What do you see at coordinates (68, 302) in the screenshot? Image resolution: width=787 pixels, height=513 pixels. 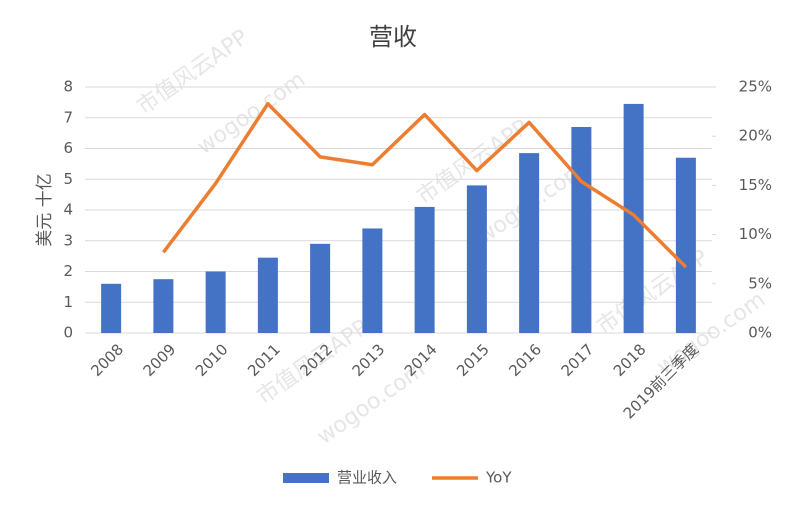 I see `y-tick-label: 1` at bounding box center [68, 302].